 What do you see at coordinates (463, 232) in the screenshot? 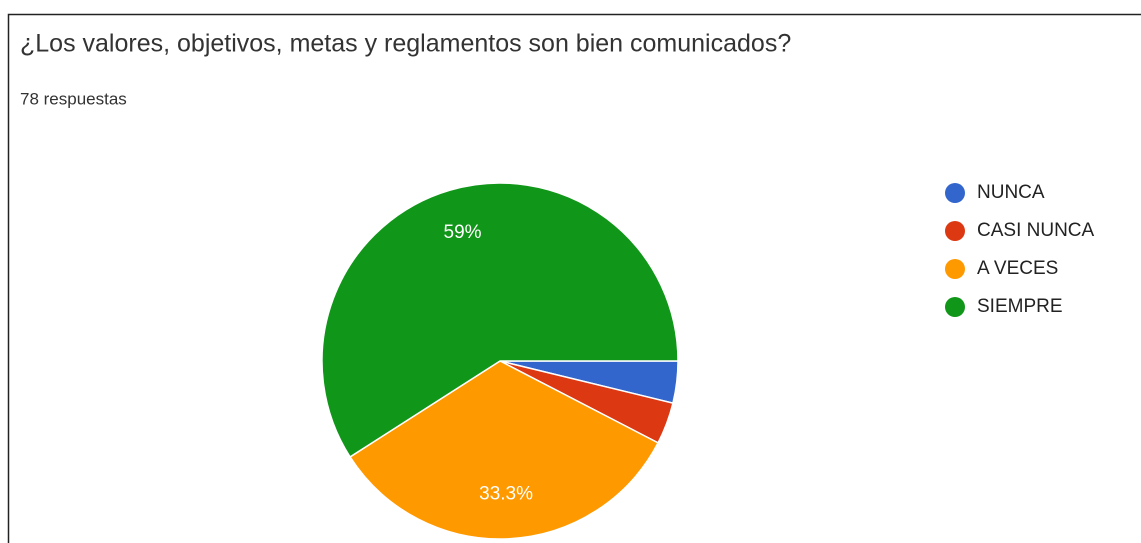
I see `slice-label: 59%` at bounding box center [463, 232].